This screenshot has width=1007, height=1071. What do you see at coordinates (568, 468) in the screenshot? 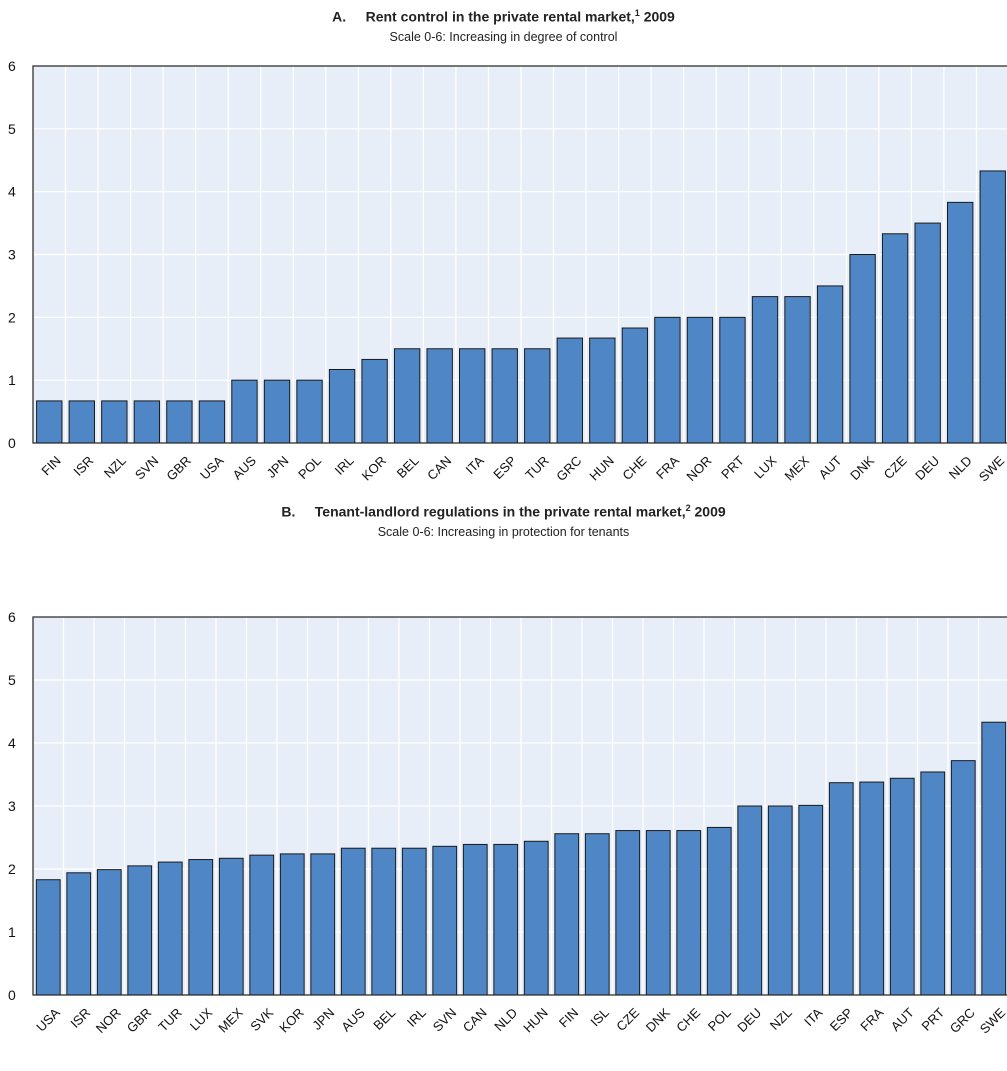
I see `category-label: GRC` at bounding box center [568, 468].